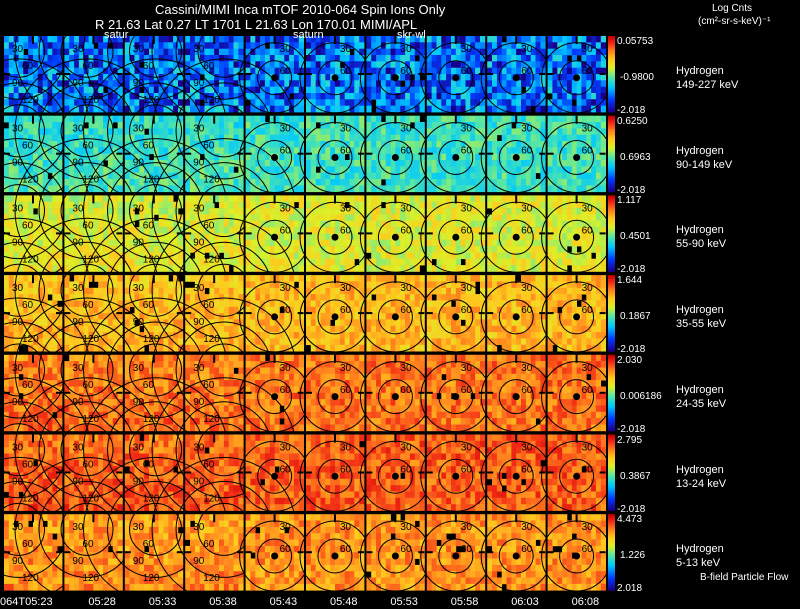  What do you see at coordinates (90, 259) in the screenshot?
I see `contour-label: 120` at bounding box center [90, 259].